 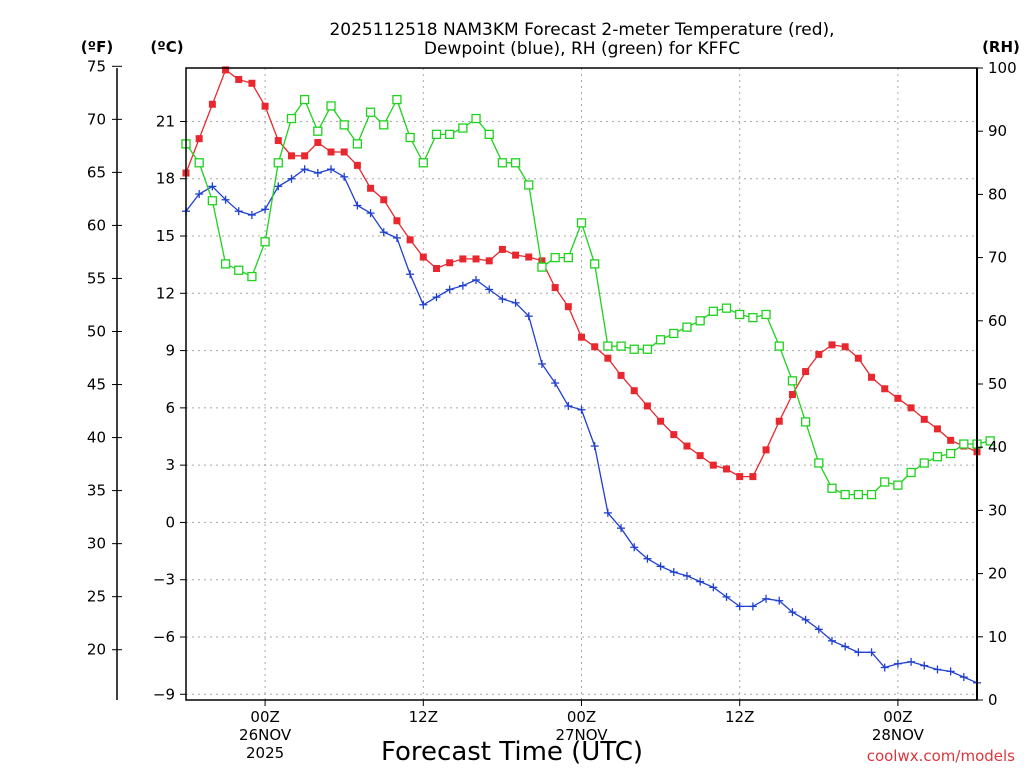 What do you see at coordinates (997, 637) in the screenshot?
I see `rh-tick-label: 10` at bounding box center [997, 637].